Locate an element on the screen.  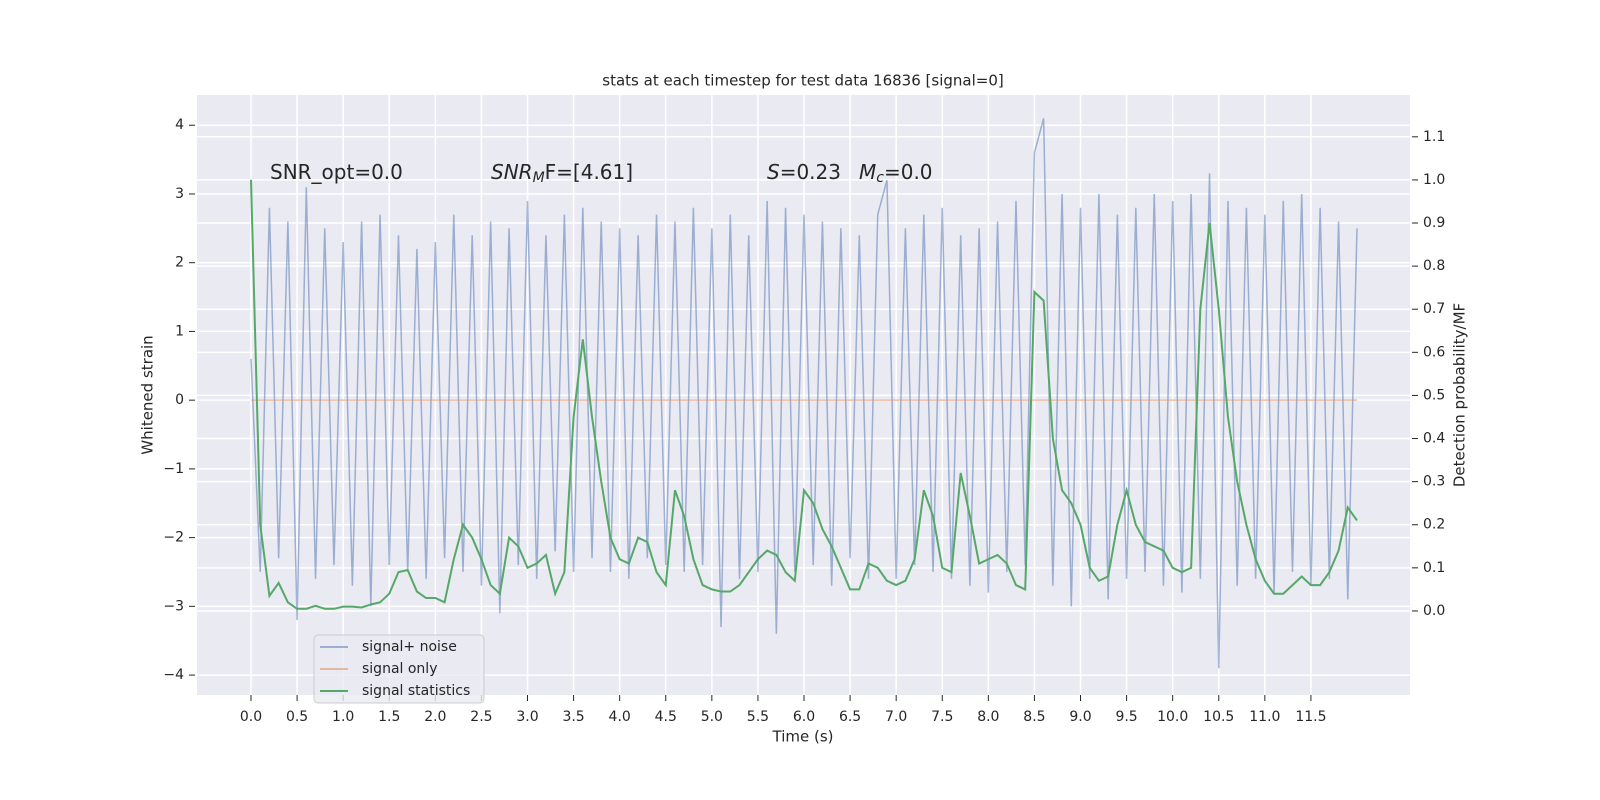
y2-tick-label: 0.6 is located at coordinates (1434, 352).